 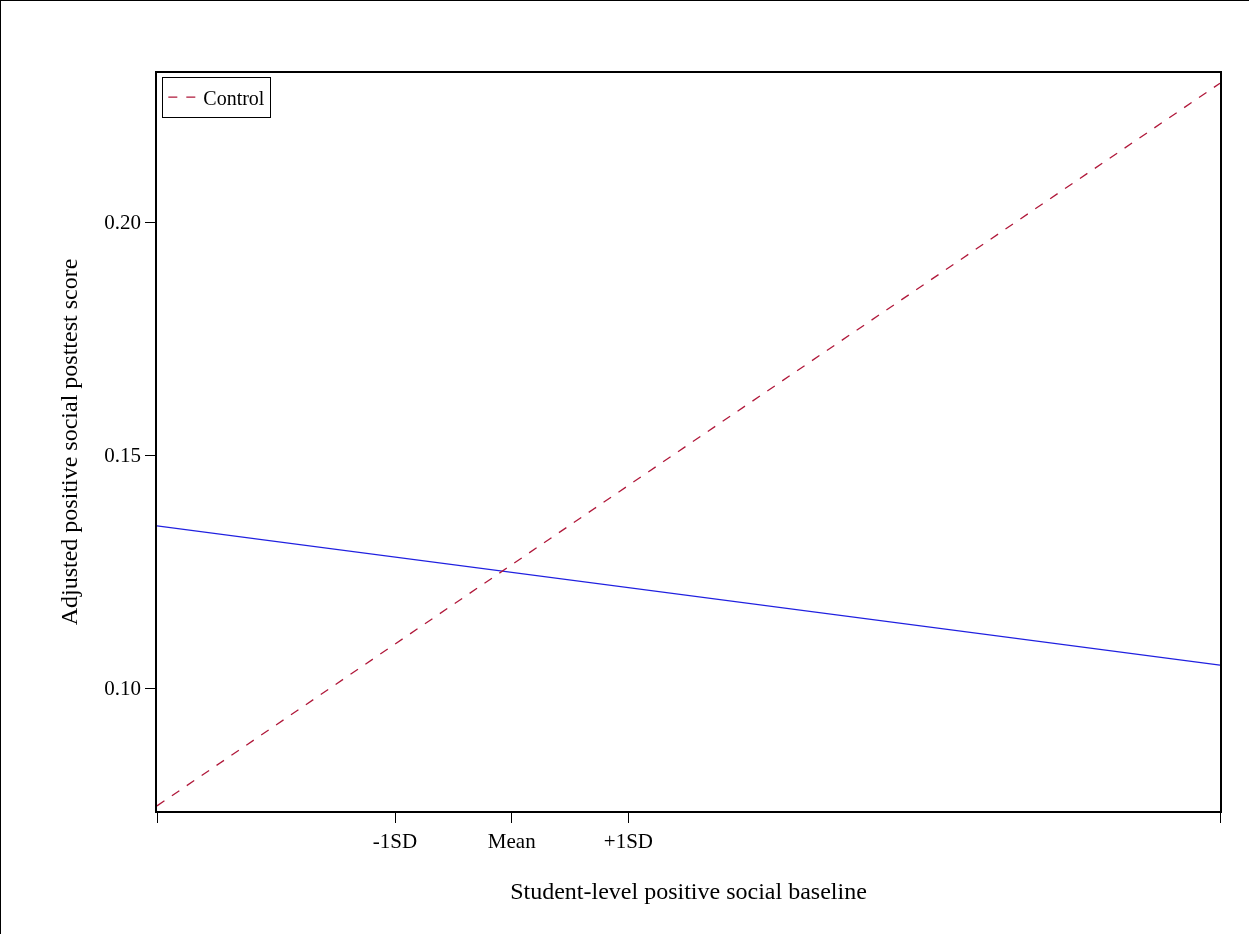 What do you see at coordinates (123, 688) in the screenshot?
I see `y-tick-label: 0.10` at bounding box center [123, 688].